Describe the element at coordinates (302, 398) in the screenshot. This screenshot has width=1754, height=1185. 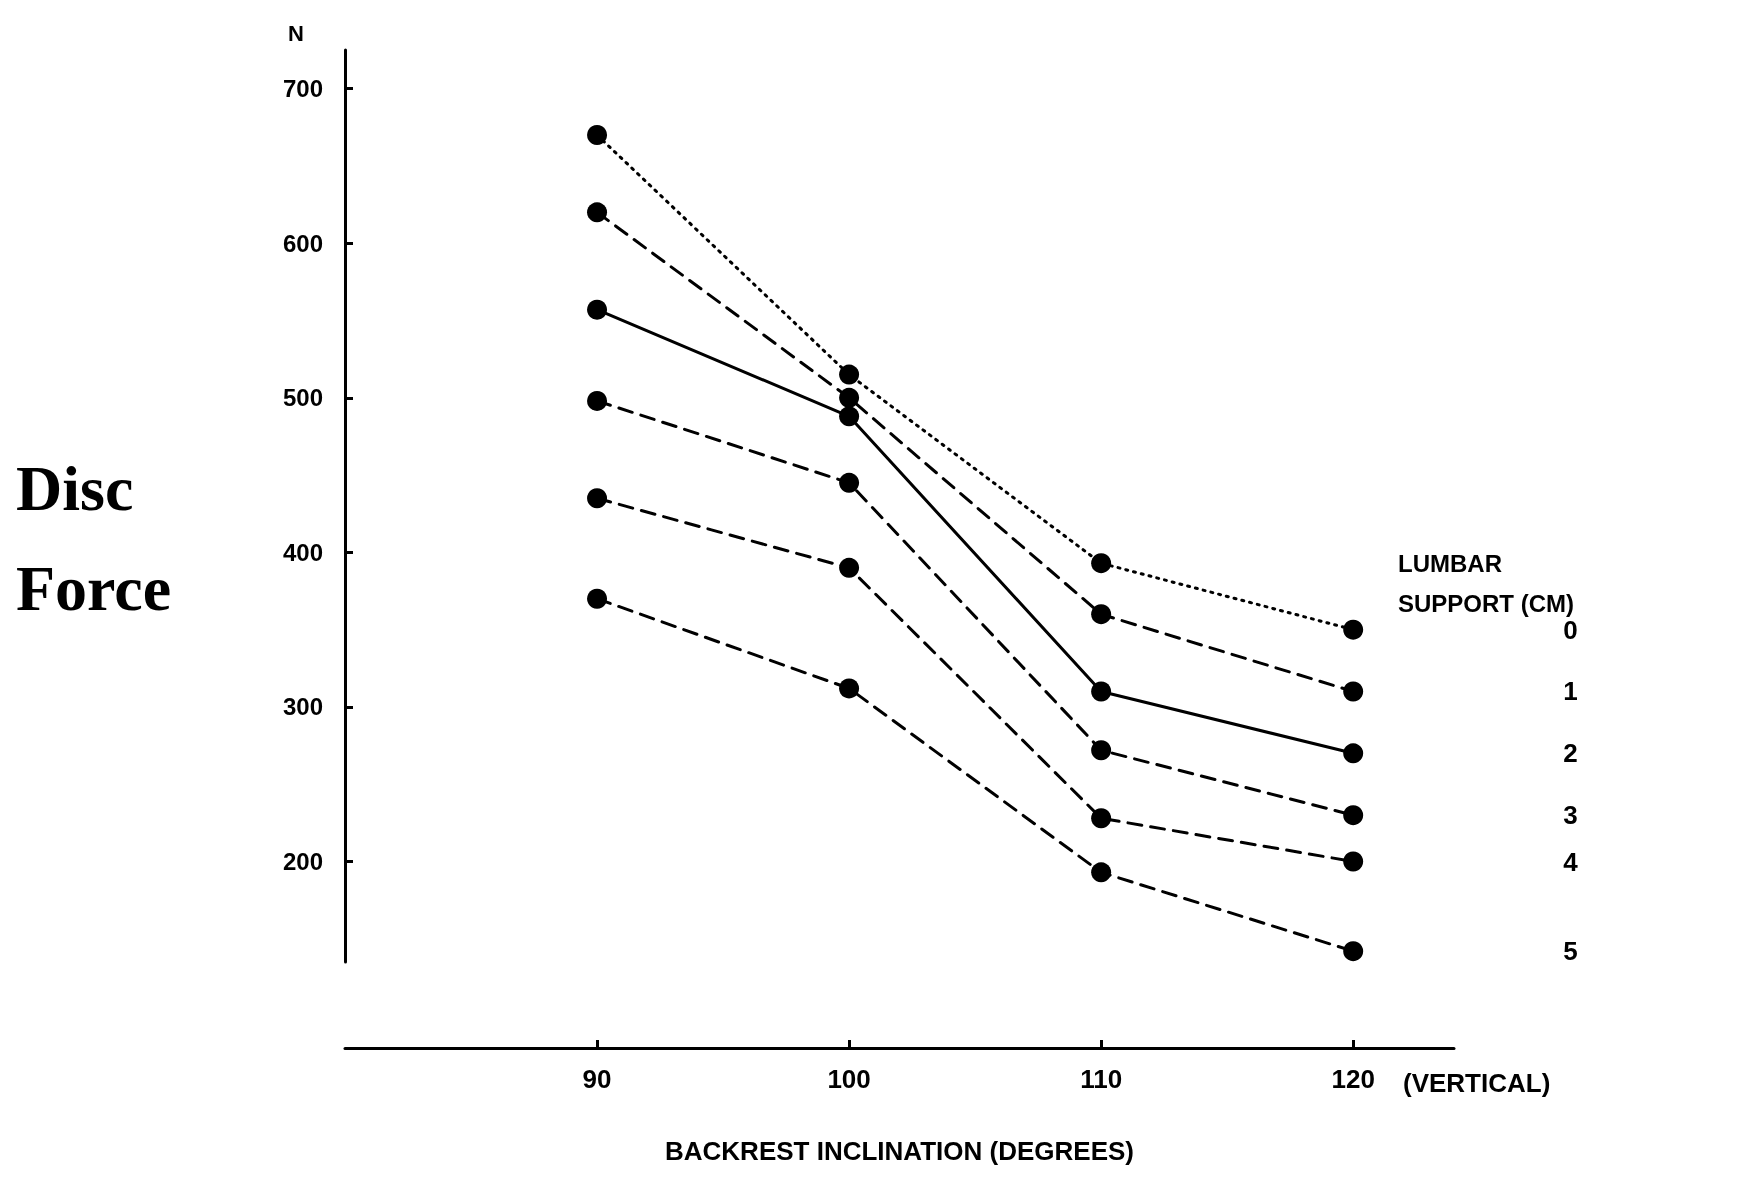
I see `y-tick-label: 500` at that location.